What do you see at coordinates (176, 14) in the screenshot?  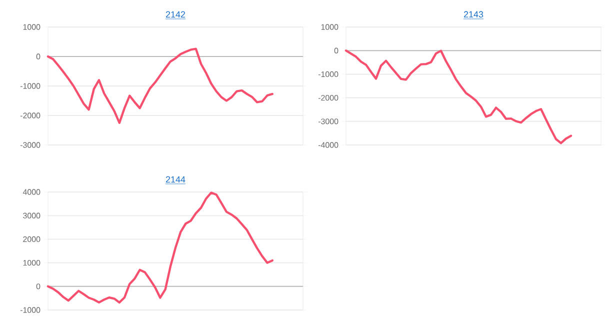 I see `chart-title: 2142` at bounding box center [176, 14].